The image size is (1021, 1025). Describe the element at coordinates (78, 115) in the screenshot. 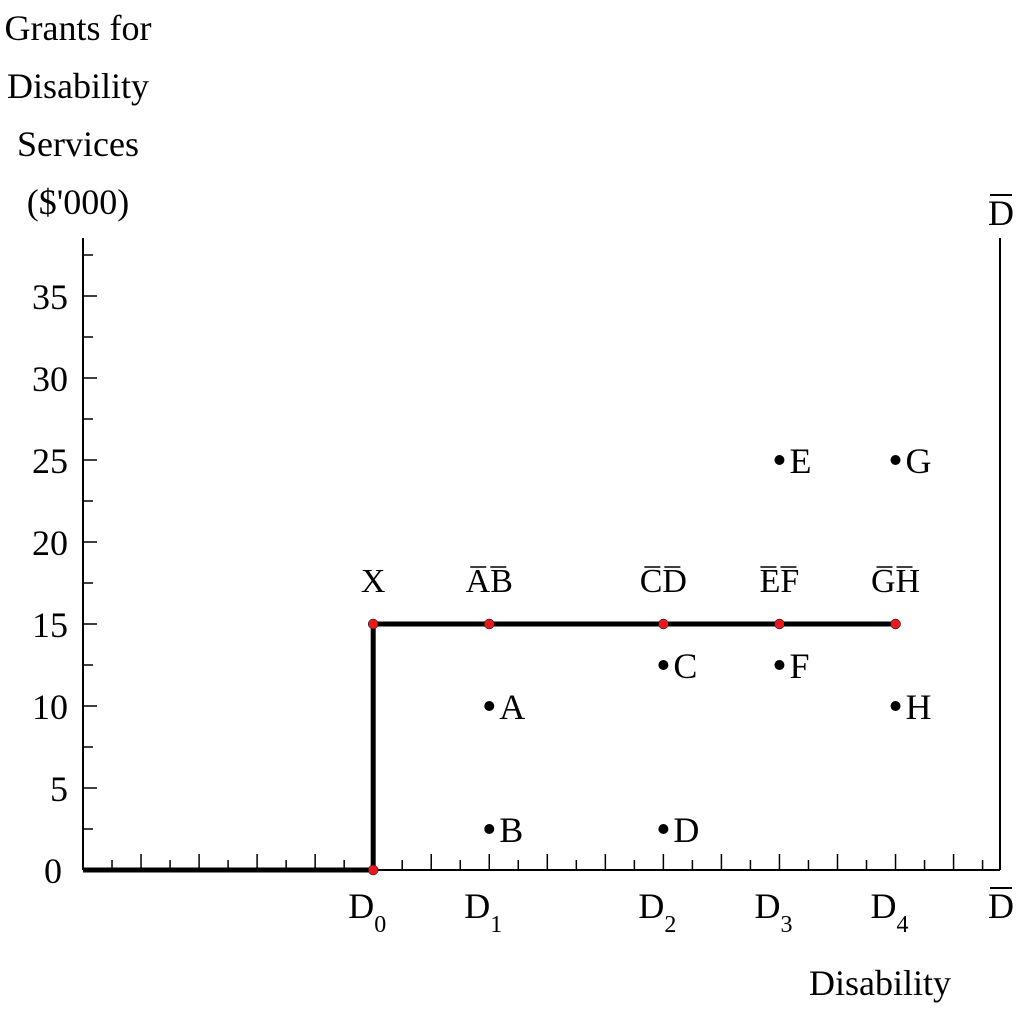

I see `y-axis-label: Grants for Disability Services ($'000)` at that location.